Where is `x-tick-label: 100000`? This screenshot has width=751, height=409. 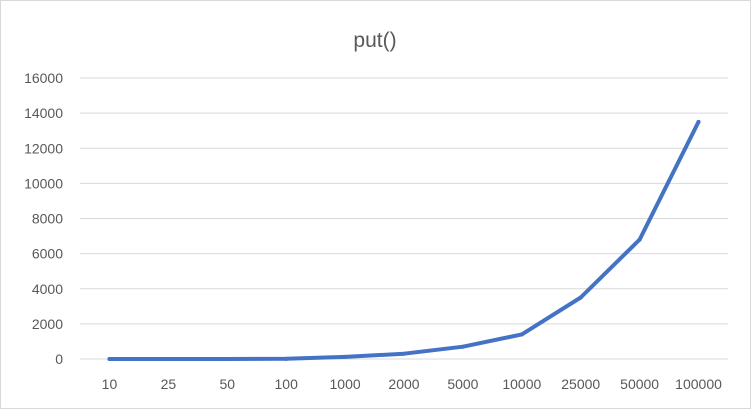 x-tick-label: 100000 is located at coordinates (698, 384).